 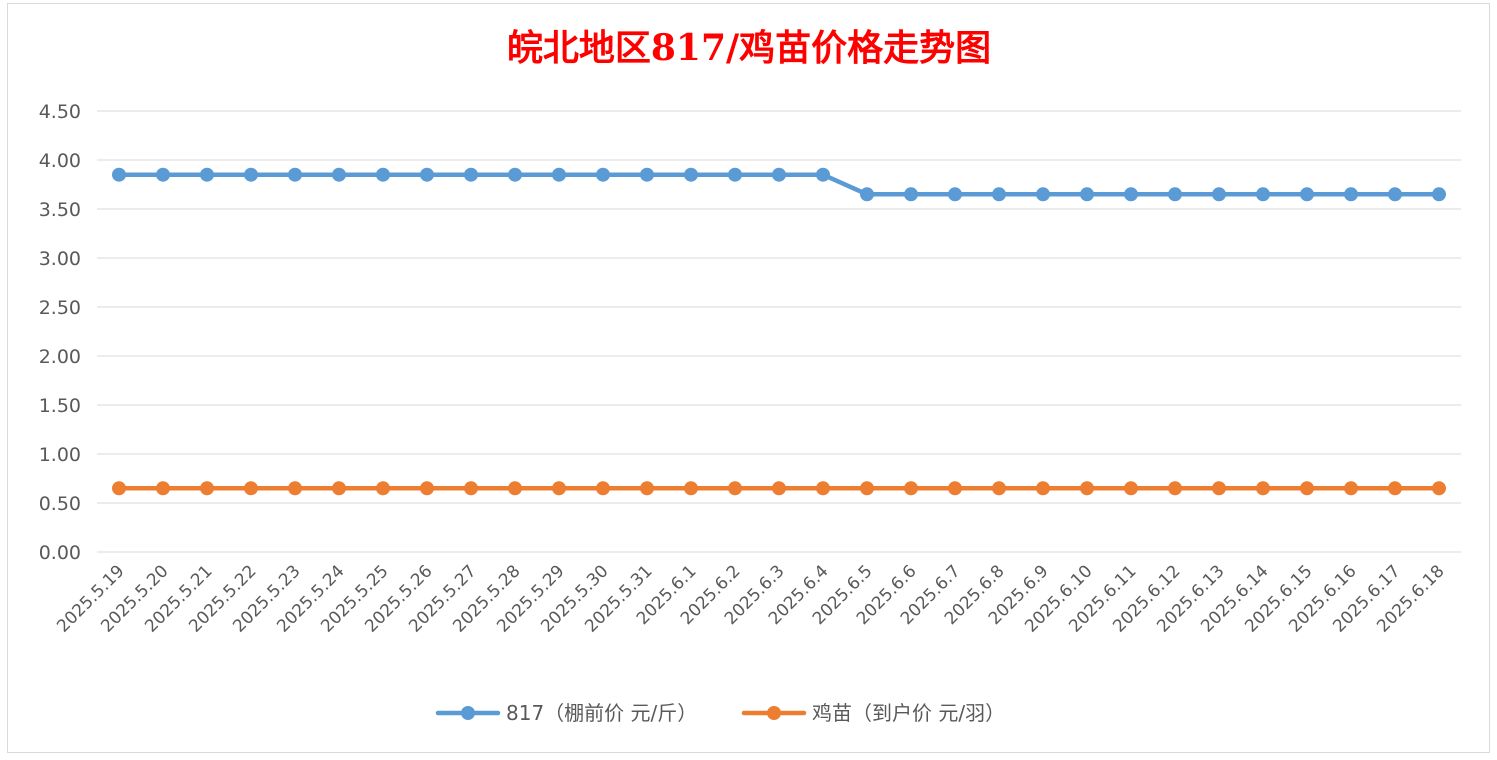 What do you see at coordinates (720, 713) in the screenshot?
I see `legend: 817（棚前价 元/斤） 鸡苗（到户价 元/羽）` at bounding box center [720, 713].